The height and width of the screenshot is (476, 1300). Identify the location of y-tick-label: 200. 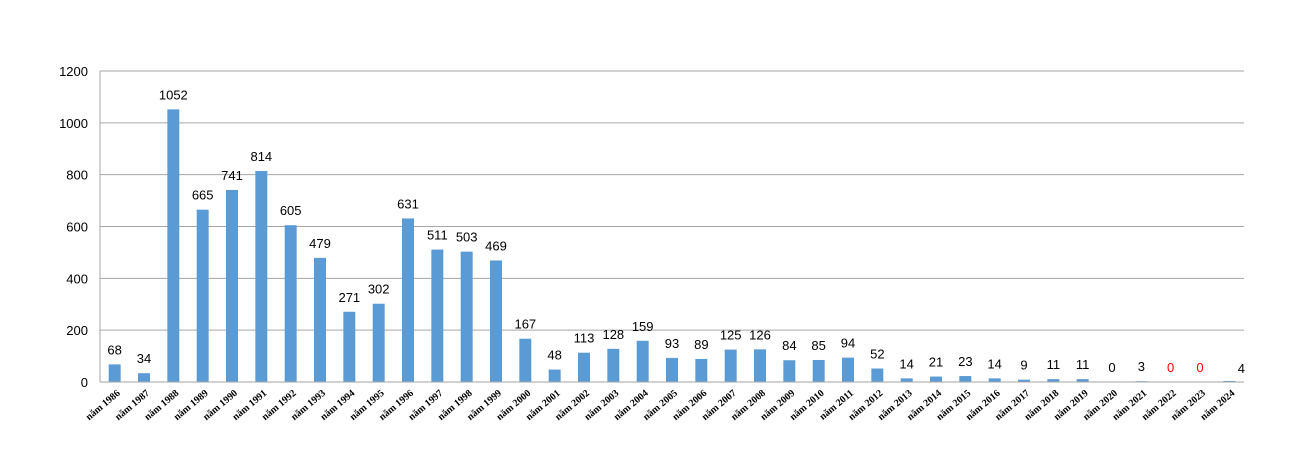
(77, 330).